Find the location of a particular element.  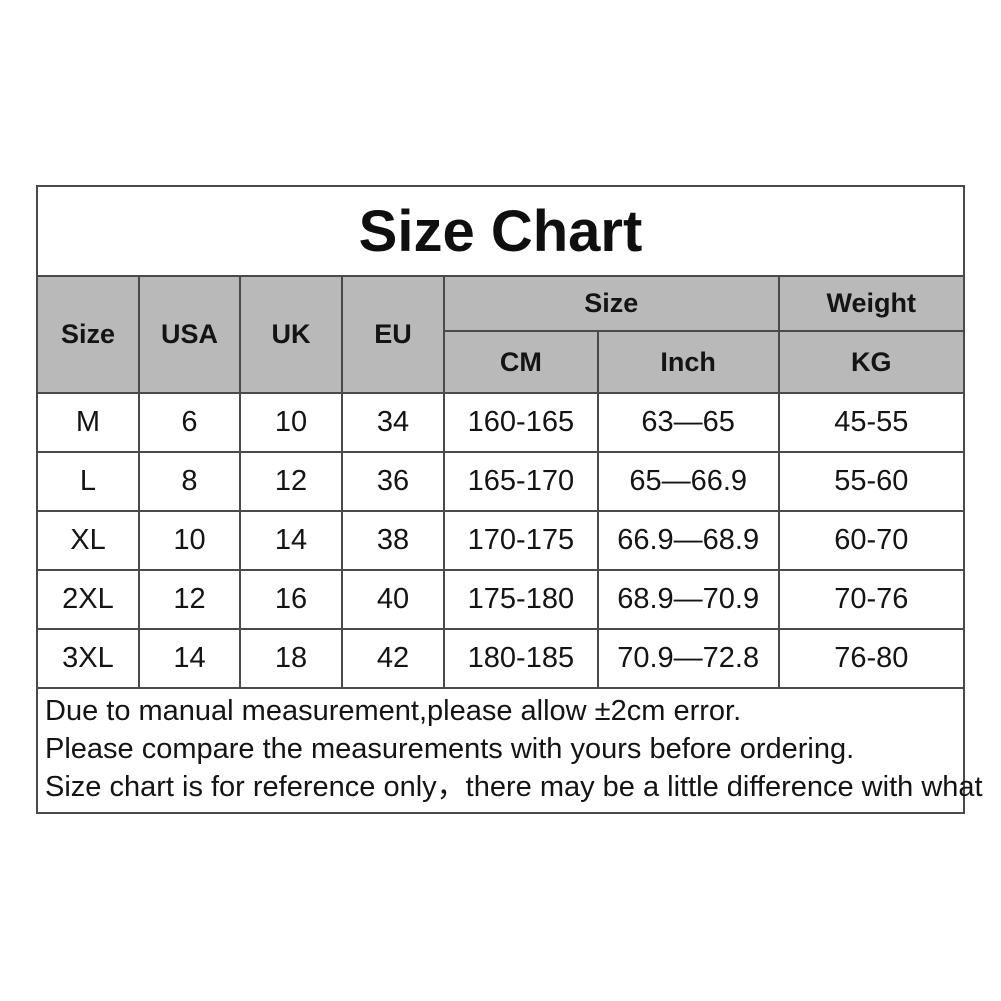

2xl-size: 2XL is located at coordinates (88, 599).